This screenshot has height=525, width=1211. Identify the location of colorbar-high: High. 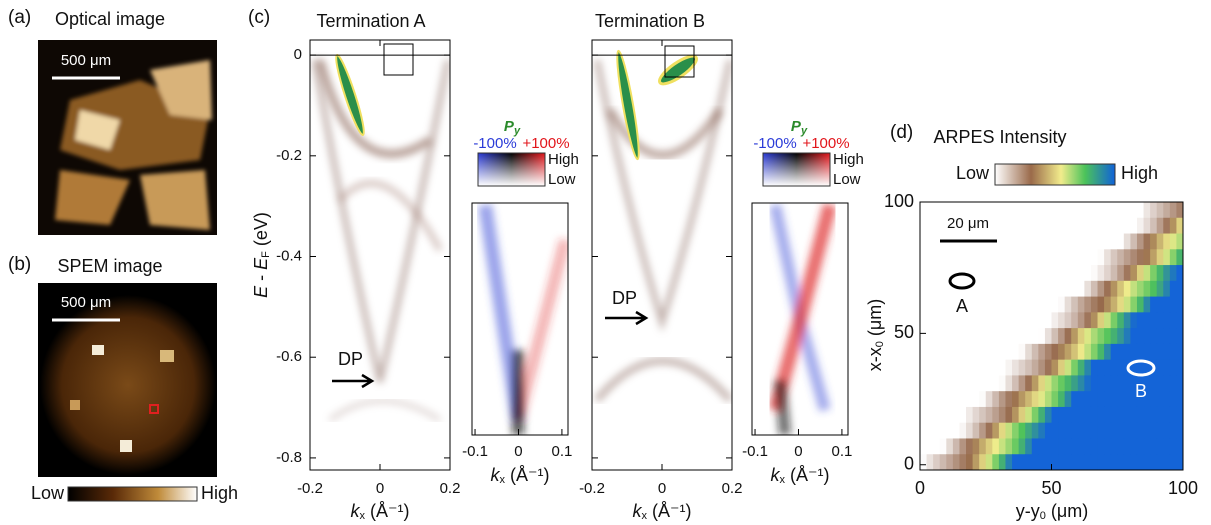
(219, 493).